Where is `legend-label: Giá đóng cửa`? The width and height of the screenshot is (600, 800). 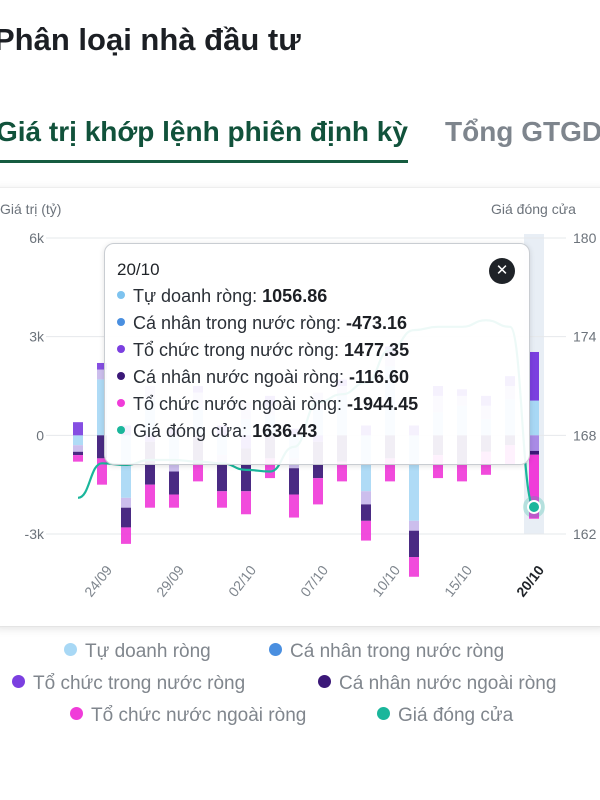
legend-label: Giá đóng cửa is located at coordinates (456, 715).